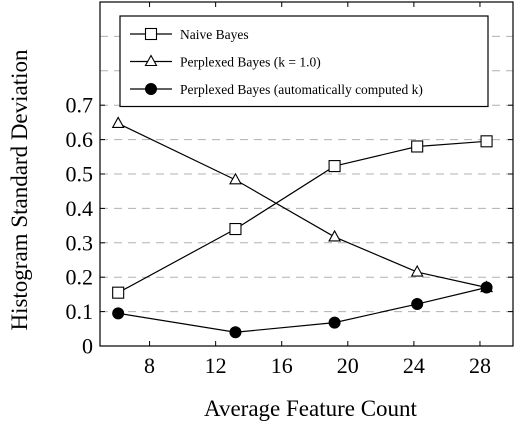 The width and height of the screenshot is (516, 425). I want to click on series-line-circle, so click(302, 309).